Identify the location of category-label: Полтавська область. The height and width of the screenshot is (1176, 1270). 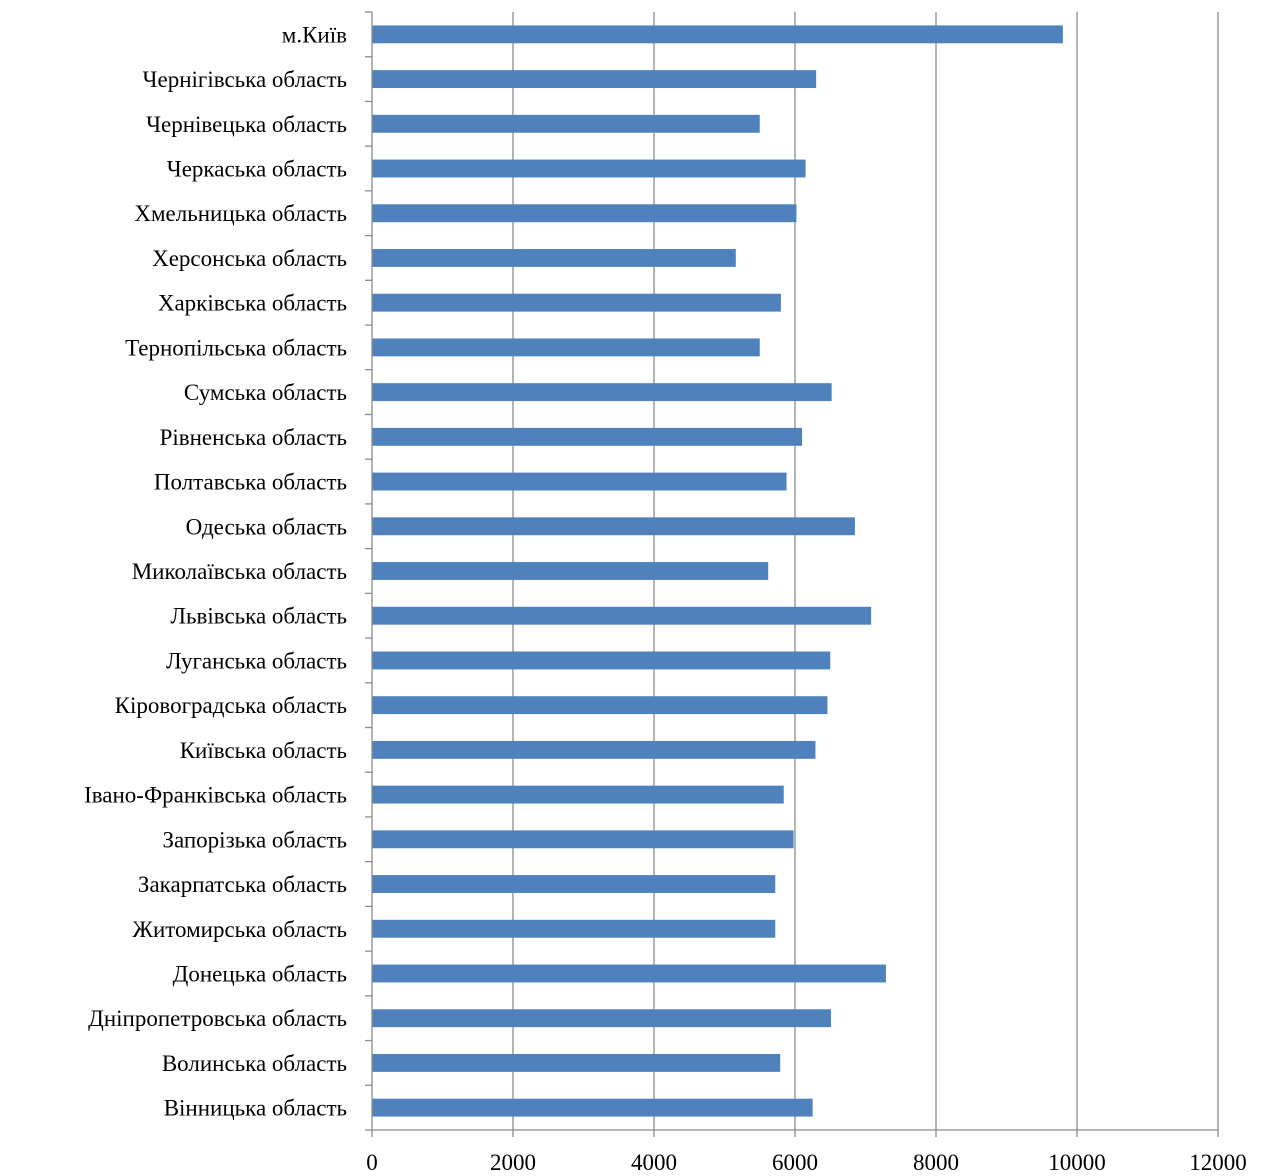
(250, 482).